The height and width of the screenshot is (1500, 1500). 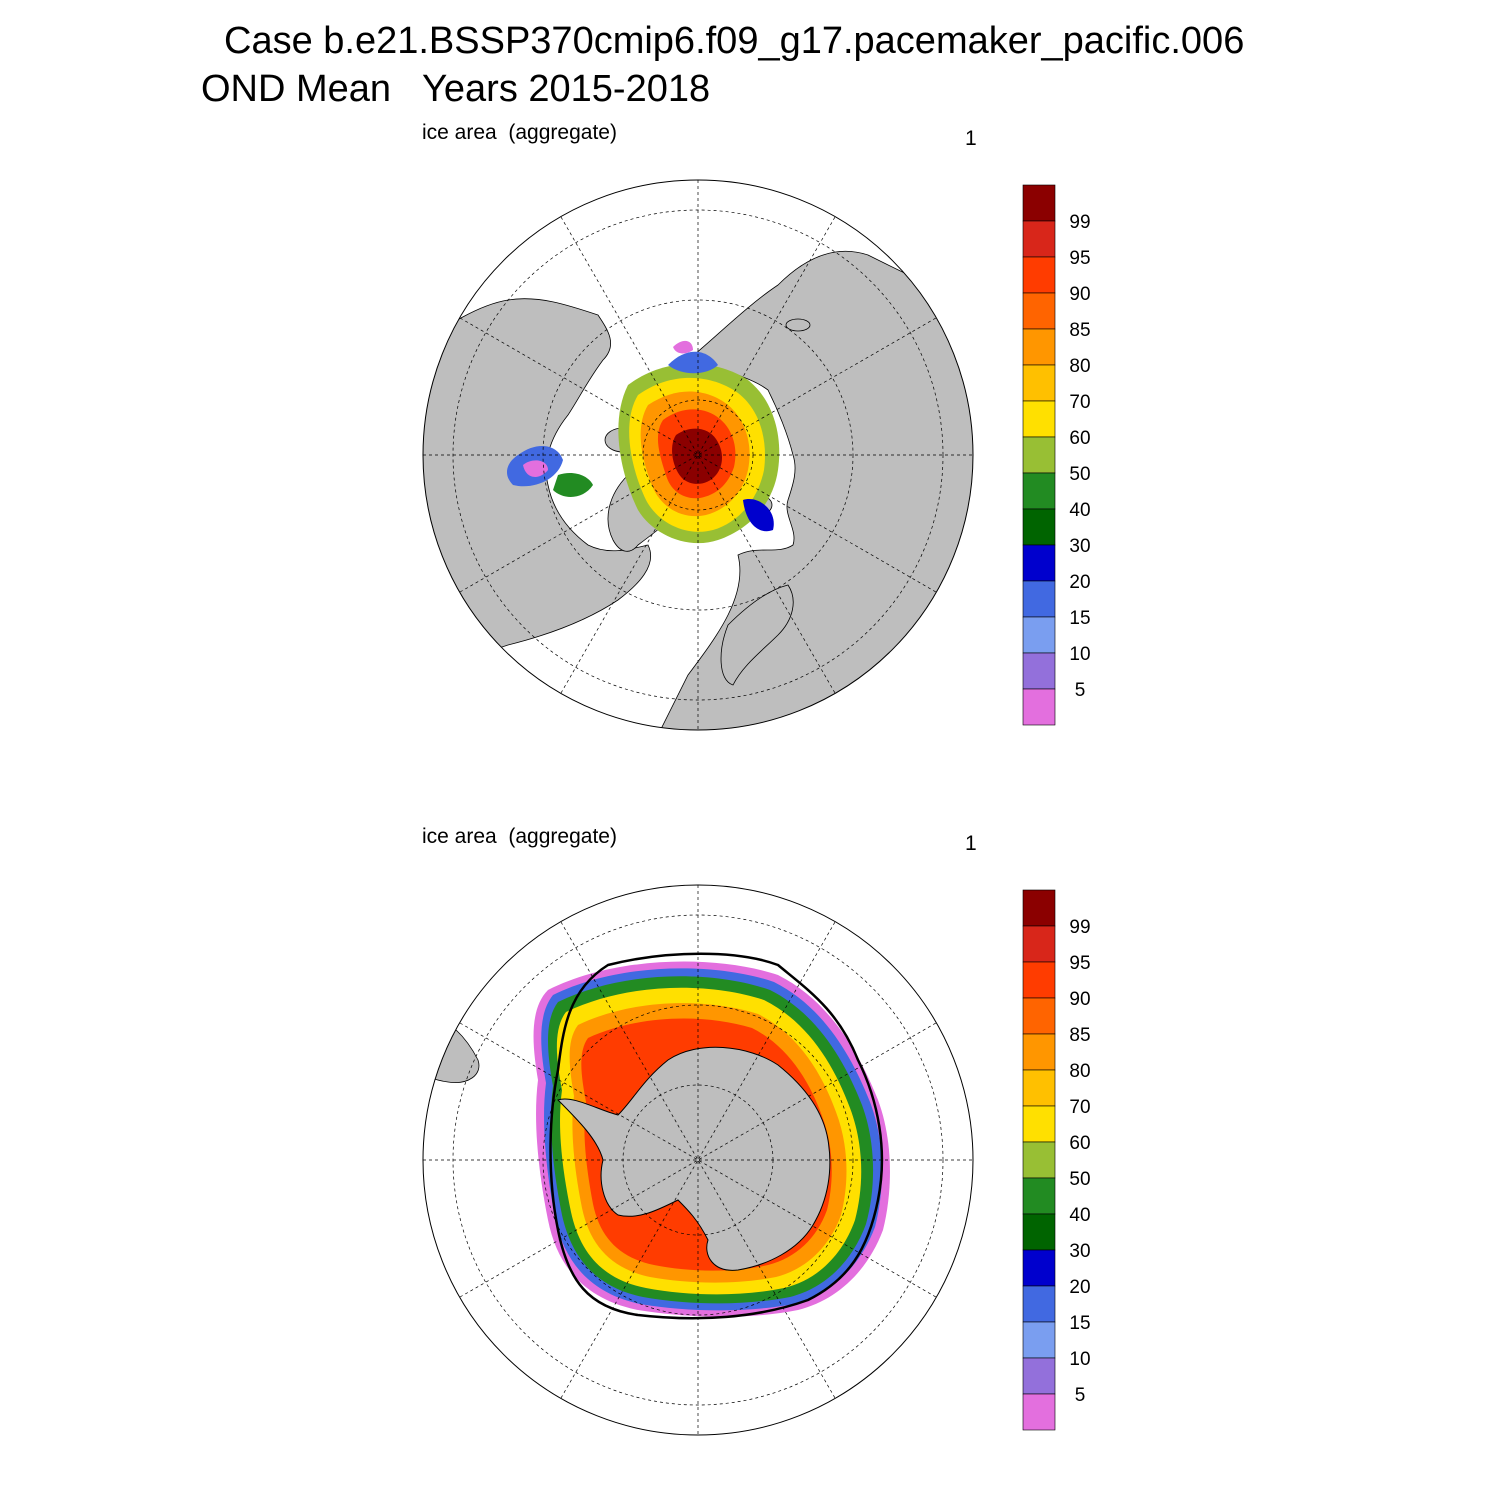 I want to click on south-colorbar-label: 30, so click(x=1079, y=1251).